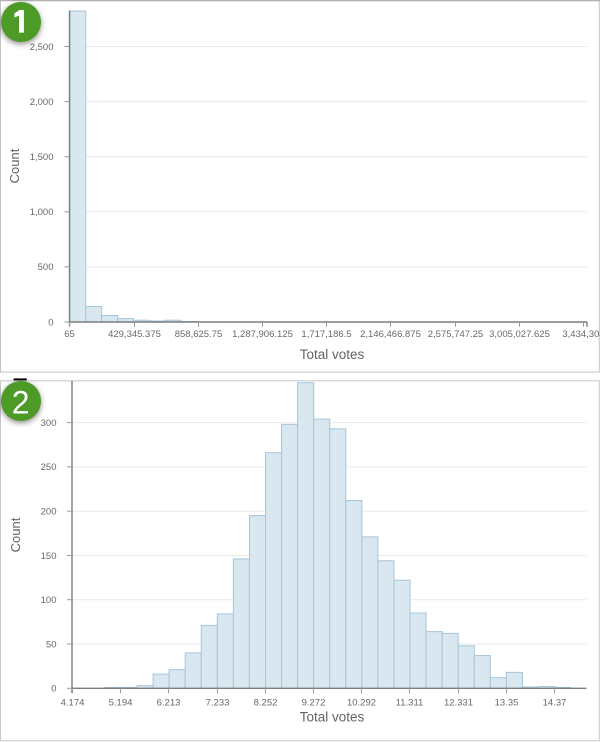  I want to click on svg-text: 500, so click(46, 267).